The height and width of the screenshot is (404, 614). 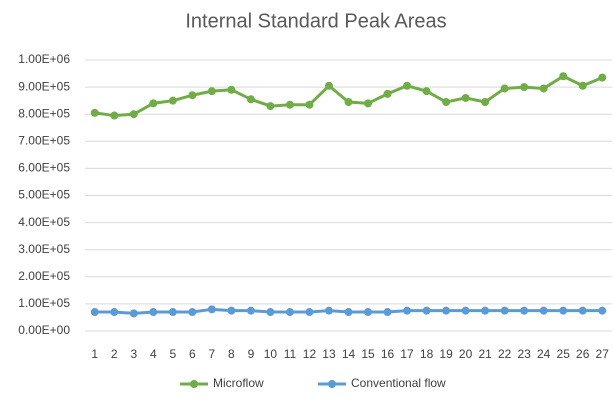 I want to click on y-tick-label: 1.00E+06, so click(x=44, y=59).